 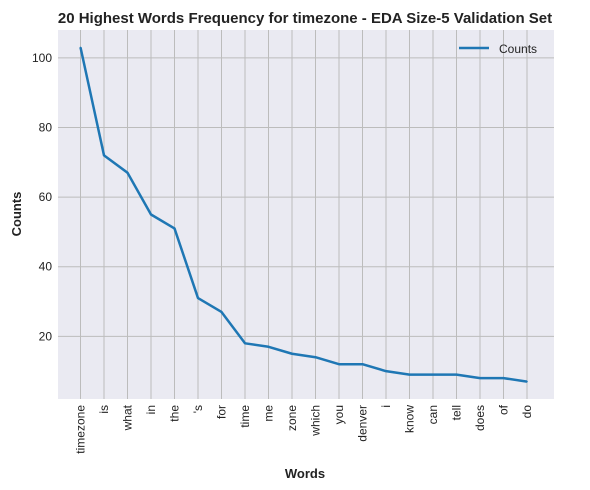 What do you see at coordinates (410, 419) in the screenshot?
I see `x-tick-label: know` at bounding box center [410, 419].